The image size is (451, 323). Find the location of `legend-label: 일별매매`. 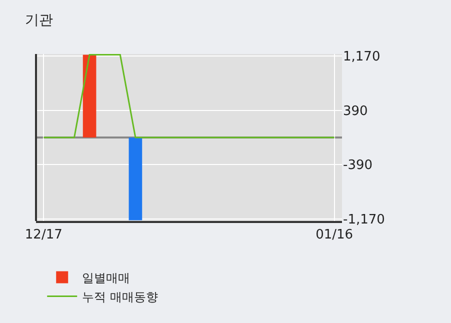

legend-label: 일별매매 is located at coordinates (106, 277).